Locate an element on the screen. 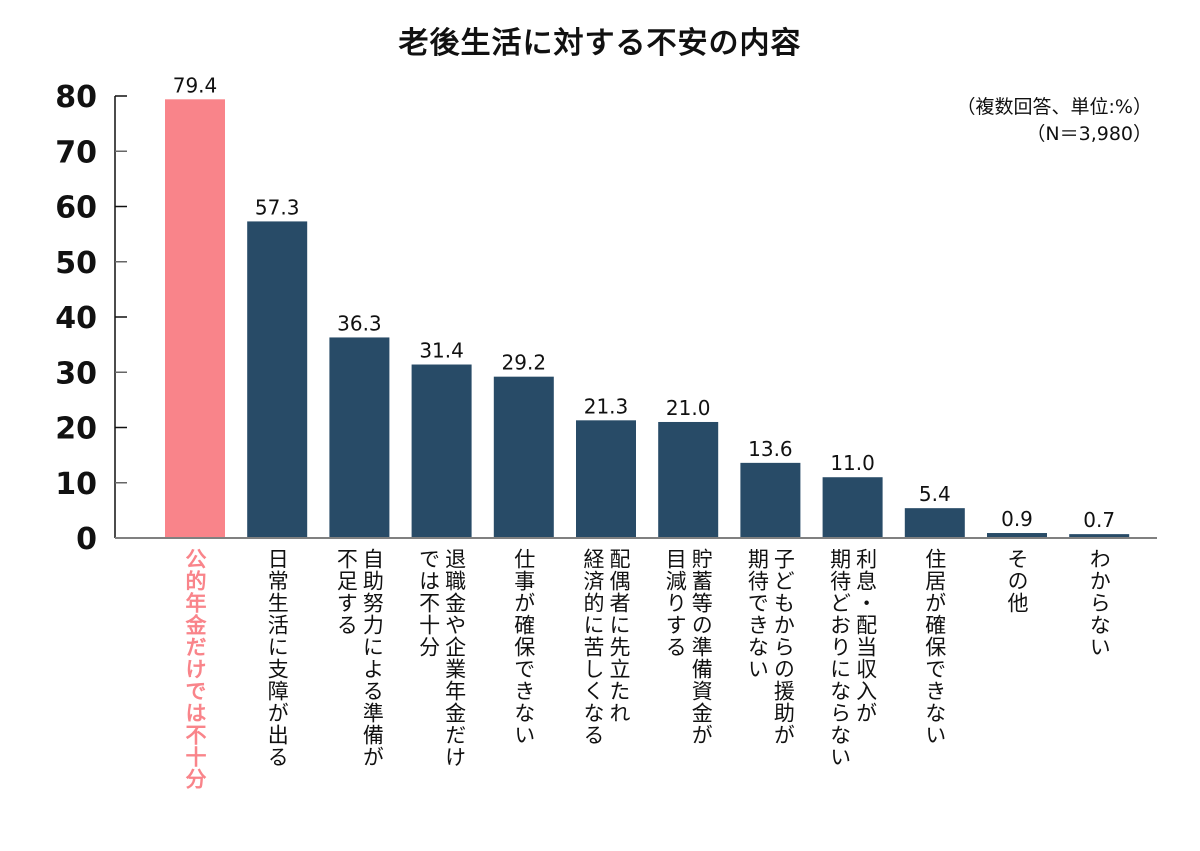  x-tick-label-10: その他 is located at coordinates (1017, 581).